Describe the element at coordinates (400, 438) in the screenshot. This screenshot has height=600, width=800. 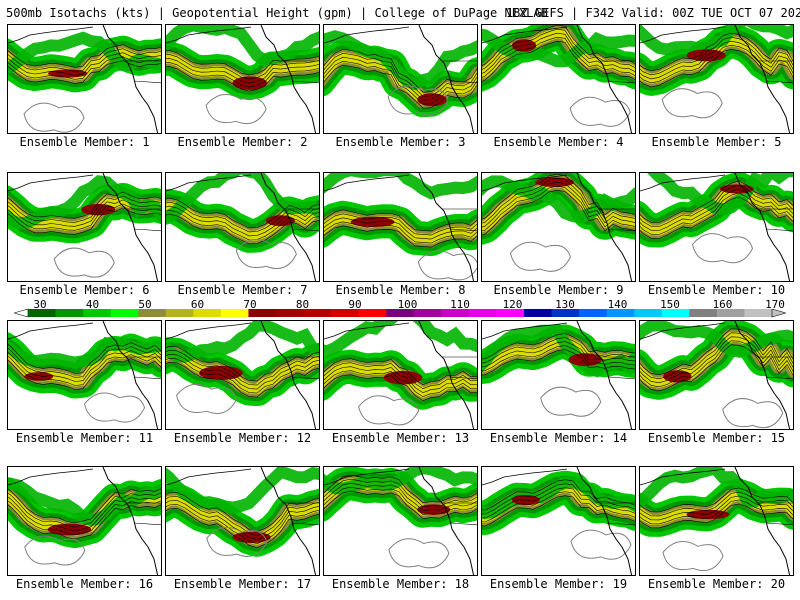
I see `member-label: Ensemble Member: 13` at that location.